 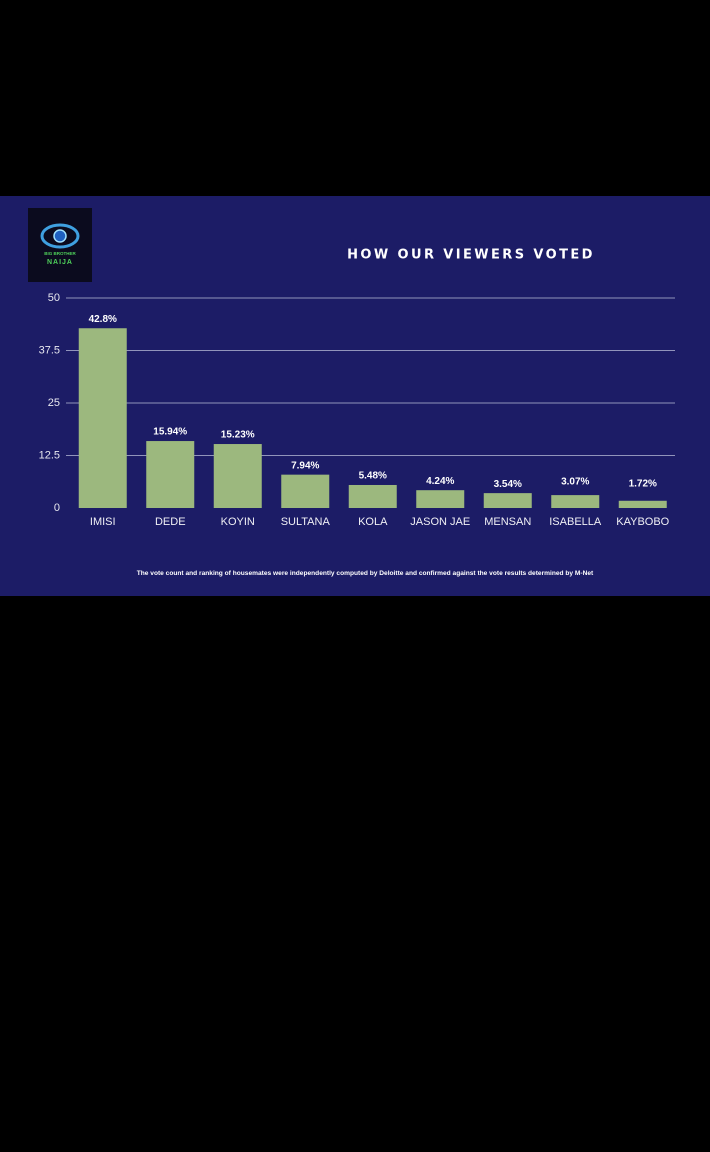 I want to click on value-label: 7.94%, so click(x=305, y=465).